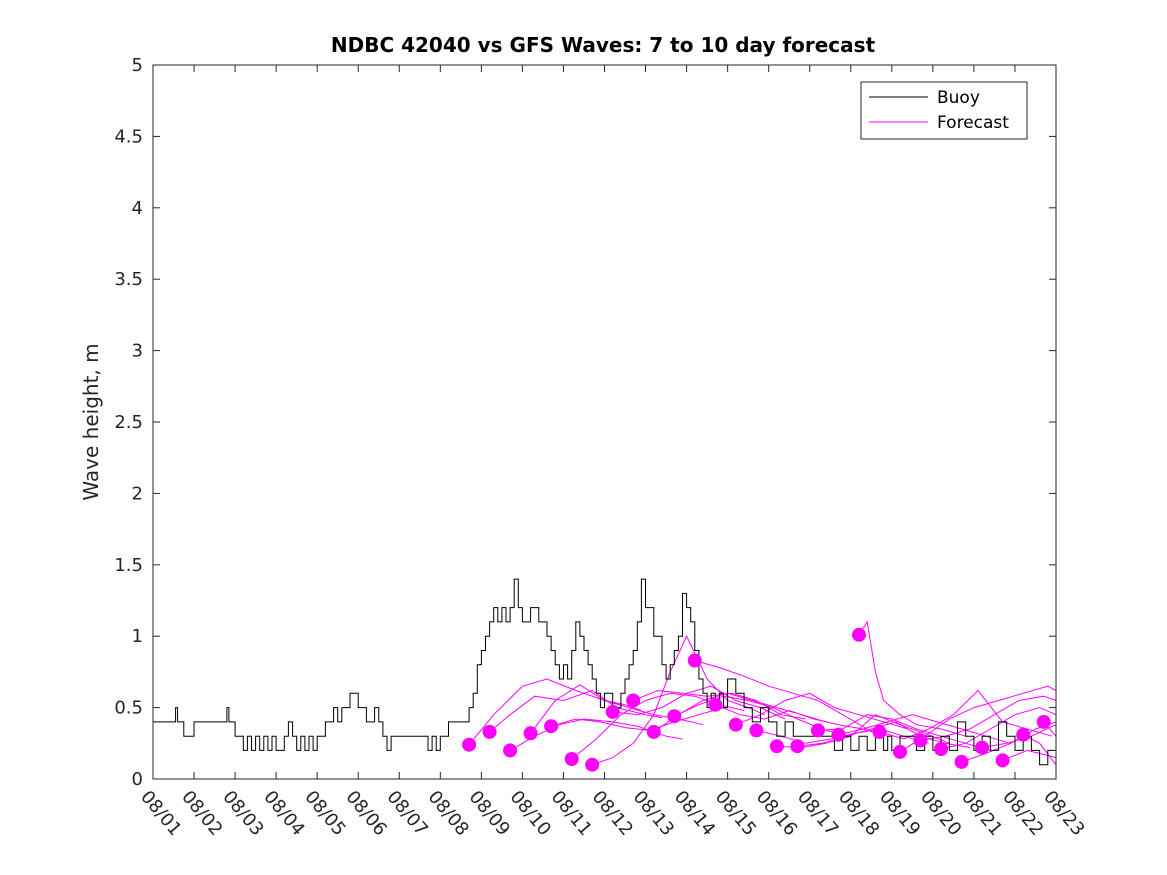 The width and height of the screenshot is (1167, 875). I want to click on x-tick-label: 08/05, so click(324, 813).